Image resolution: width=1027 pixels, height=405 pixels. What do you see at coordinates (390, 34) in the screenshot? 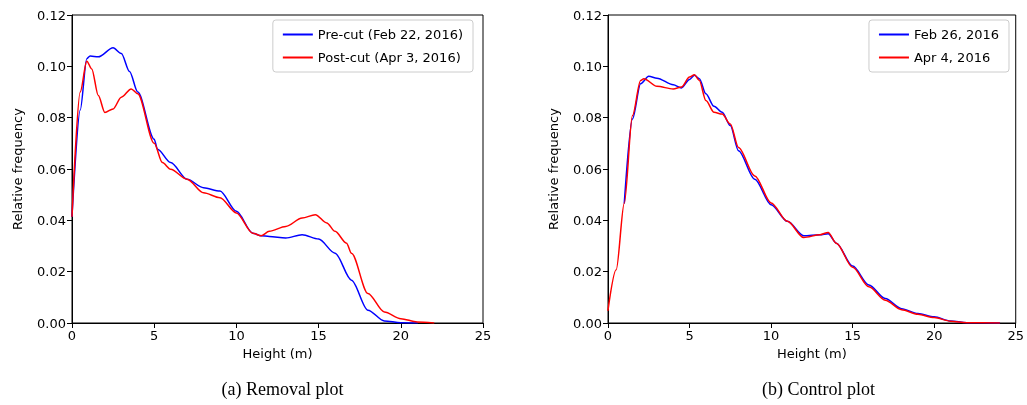
I see `legend-label: Pre-cut (Feb 22, 2016)` at bounding box center [390, 34].